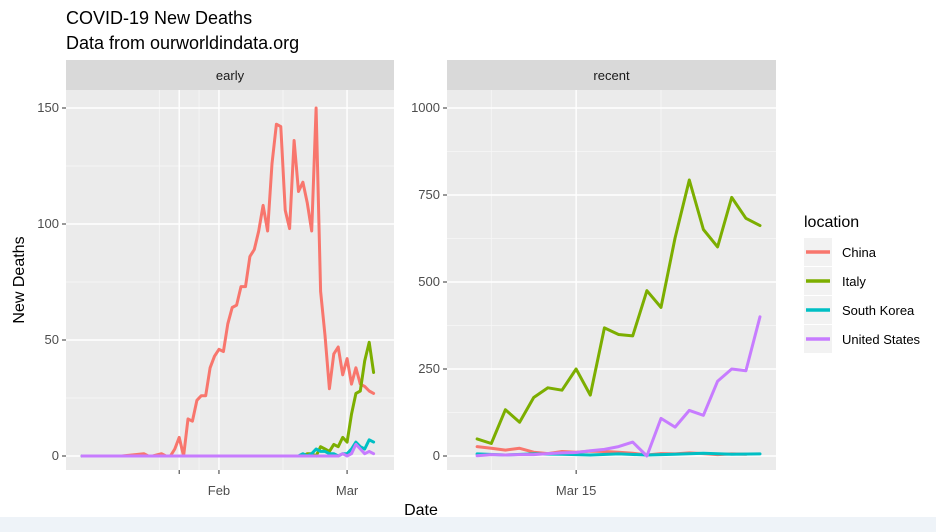  I want to click on bottom-strip, so click(468, 524).